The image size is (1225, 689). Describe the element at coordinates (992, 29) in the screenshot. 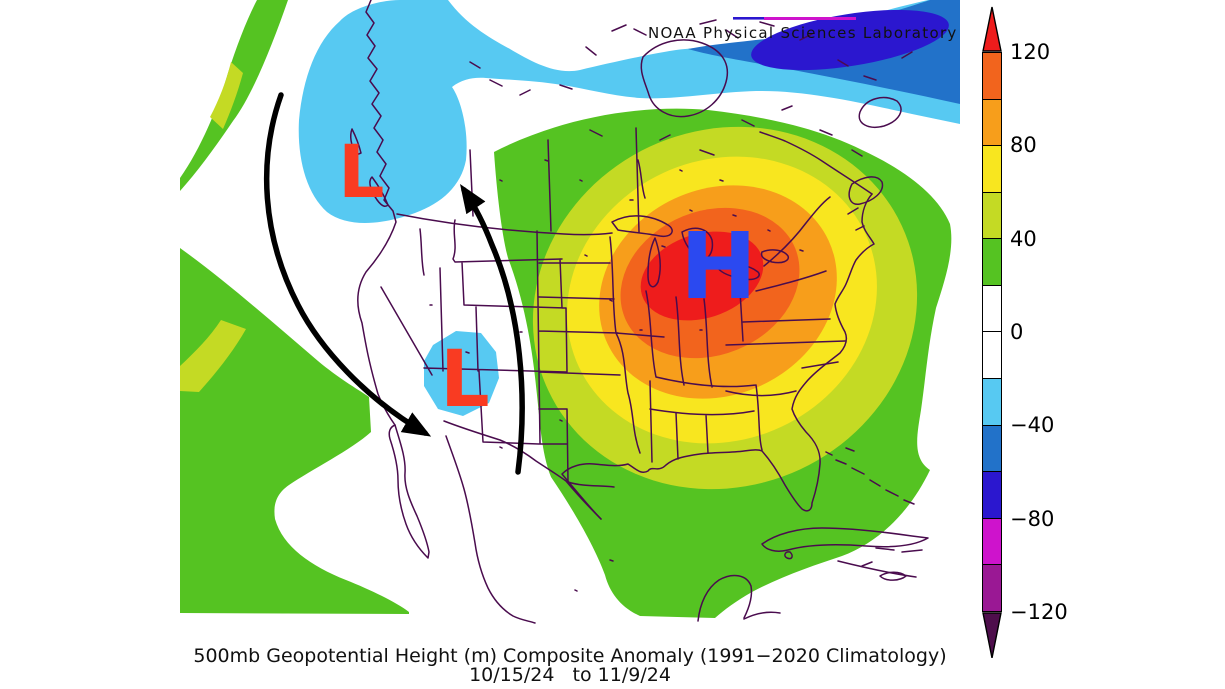

I see `colorbar-top-arrow` at that location.